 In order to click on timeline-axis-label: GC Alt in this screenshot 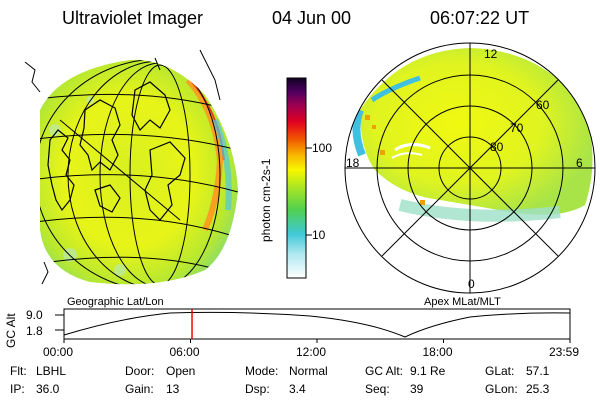, I will do `click(11, 330)`.